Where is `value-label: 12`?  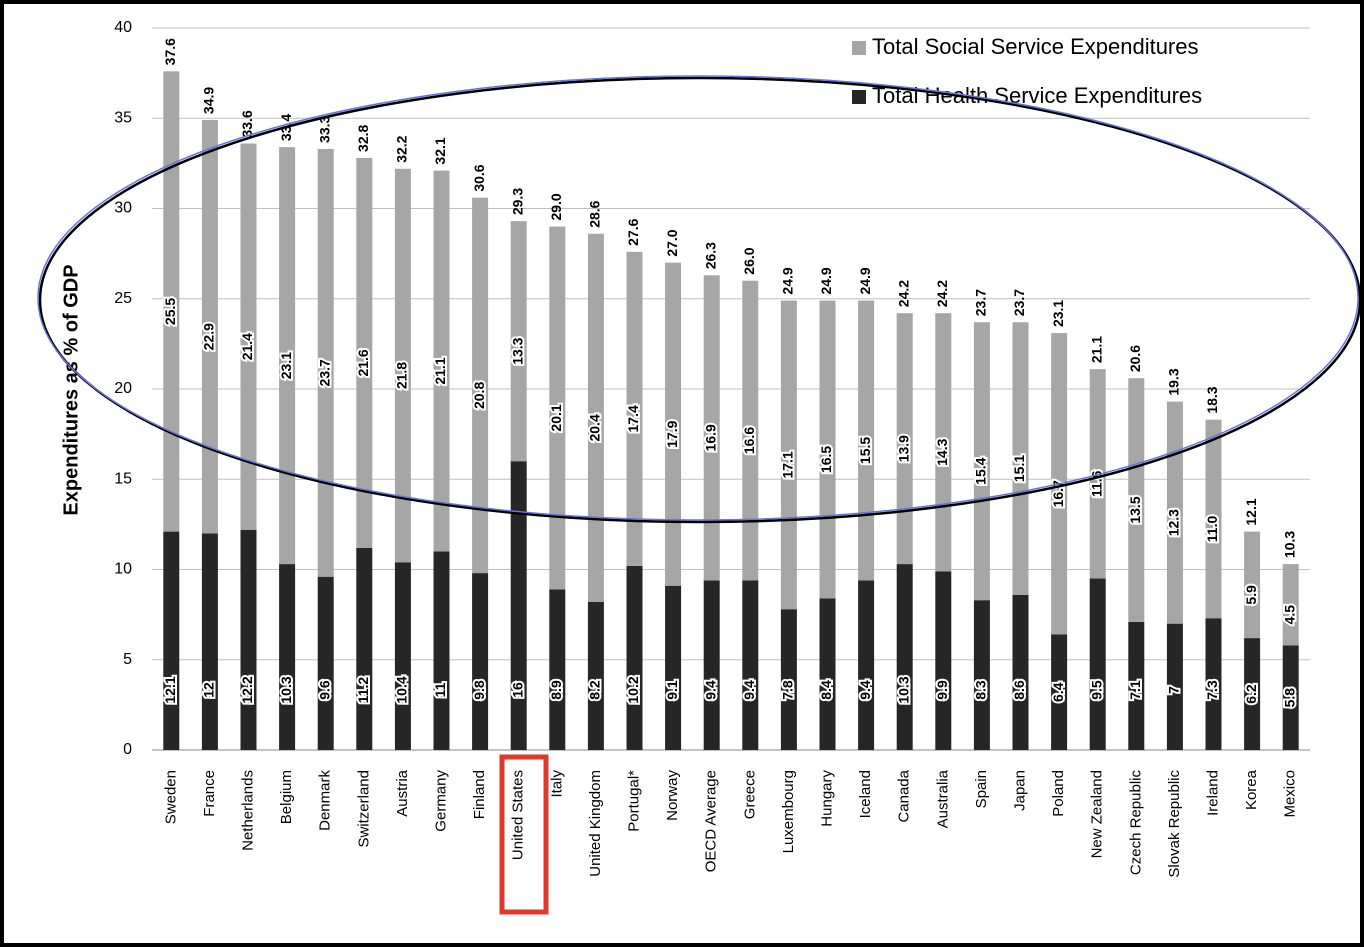
value-label: 12 is located at coordinates (209, 690).